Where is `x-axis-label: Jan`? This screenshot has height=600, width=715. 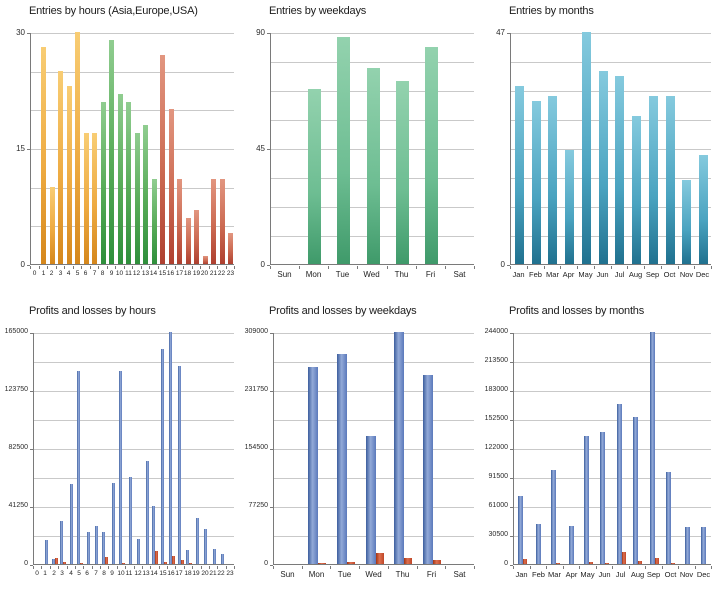
x-axis-label: Jan is located at coordinates (518, 274).